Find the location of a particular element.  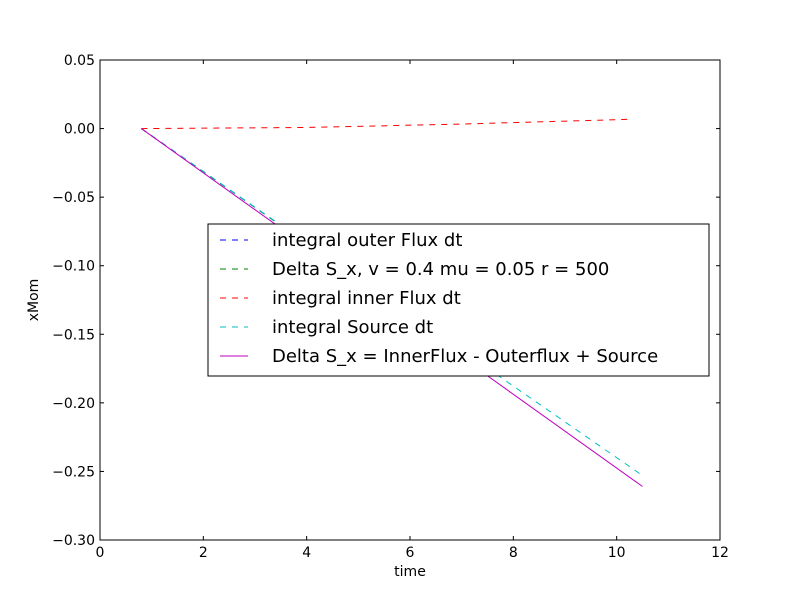

y-tick-label: 0.05 is located at coordinates (79, 61).